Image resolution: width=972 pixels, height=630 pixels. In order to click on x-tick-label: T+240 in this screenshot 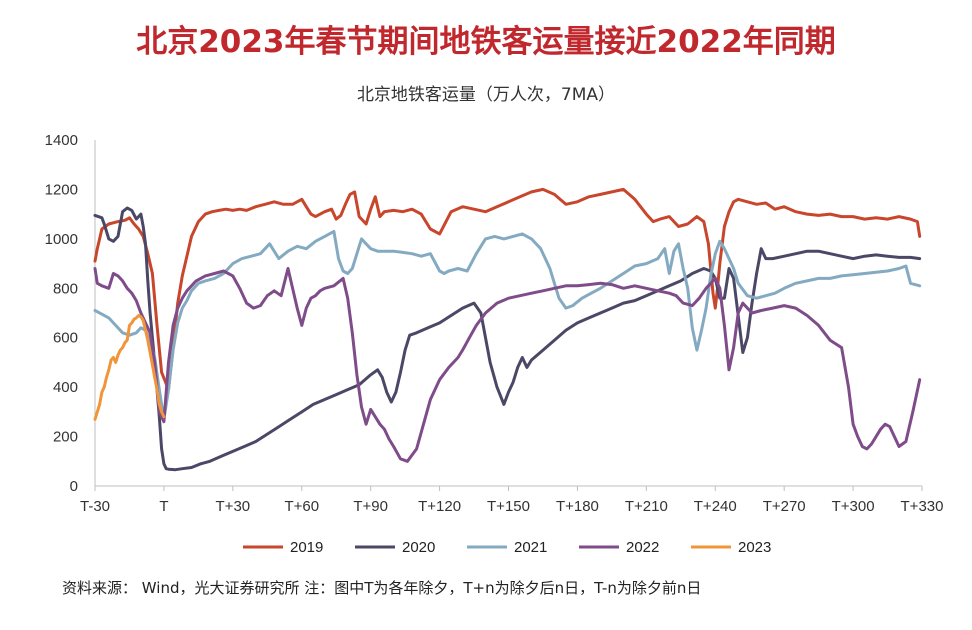, I will do `click(715, 506)`.